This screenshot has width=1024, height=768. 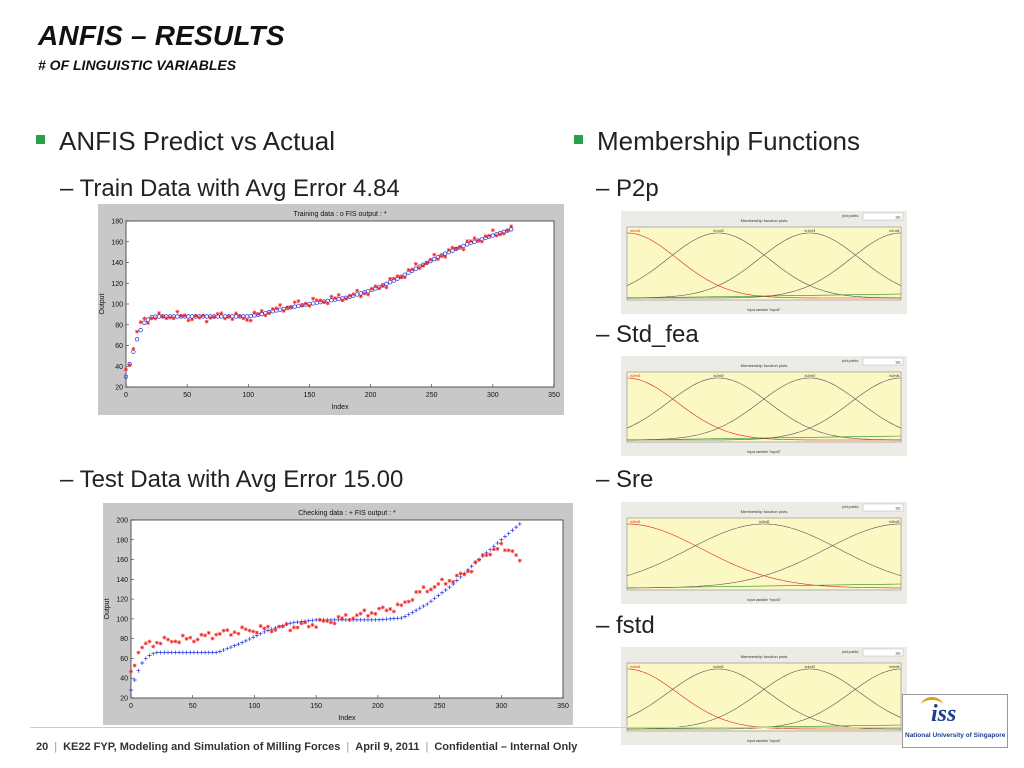 What do you see at coordinates (764, 600) in the screenshot?
I see `mf-xlabel: input variable "input3"` at bounding box center [764, 600].